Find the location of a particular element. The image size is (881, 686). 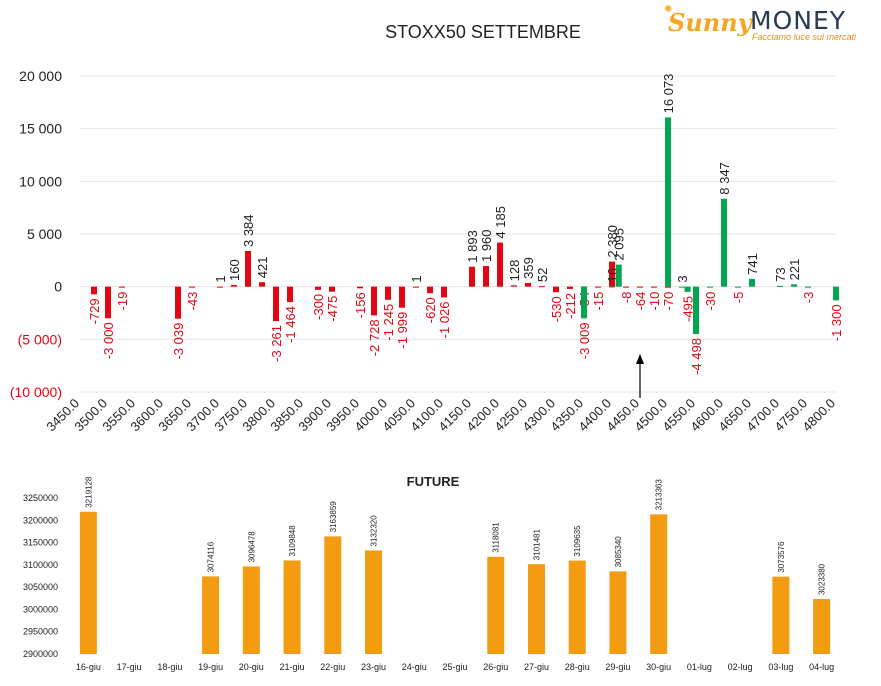

data-label: 52 is located at coordinates (542, 275).